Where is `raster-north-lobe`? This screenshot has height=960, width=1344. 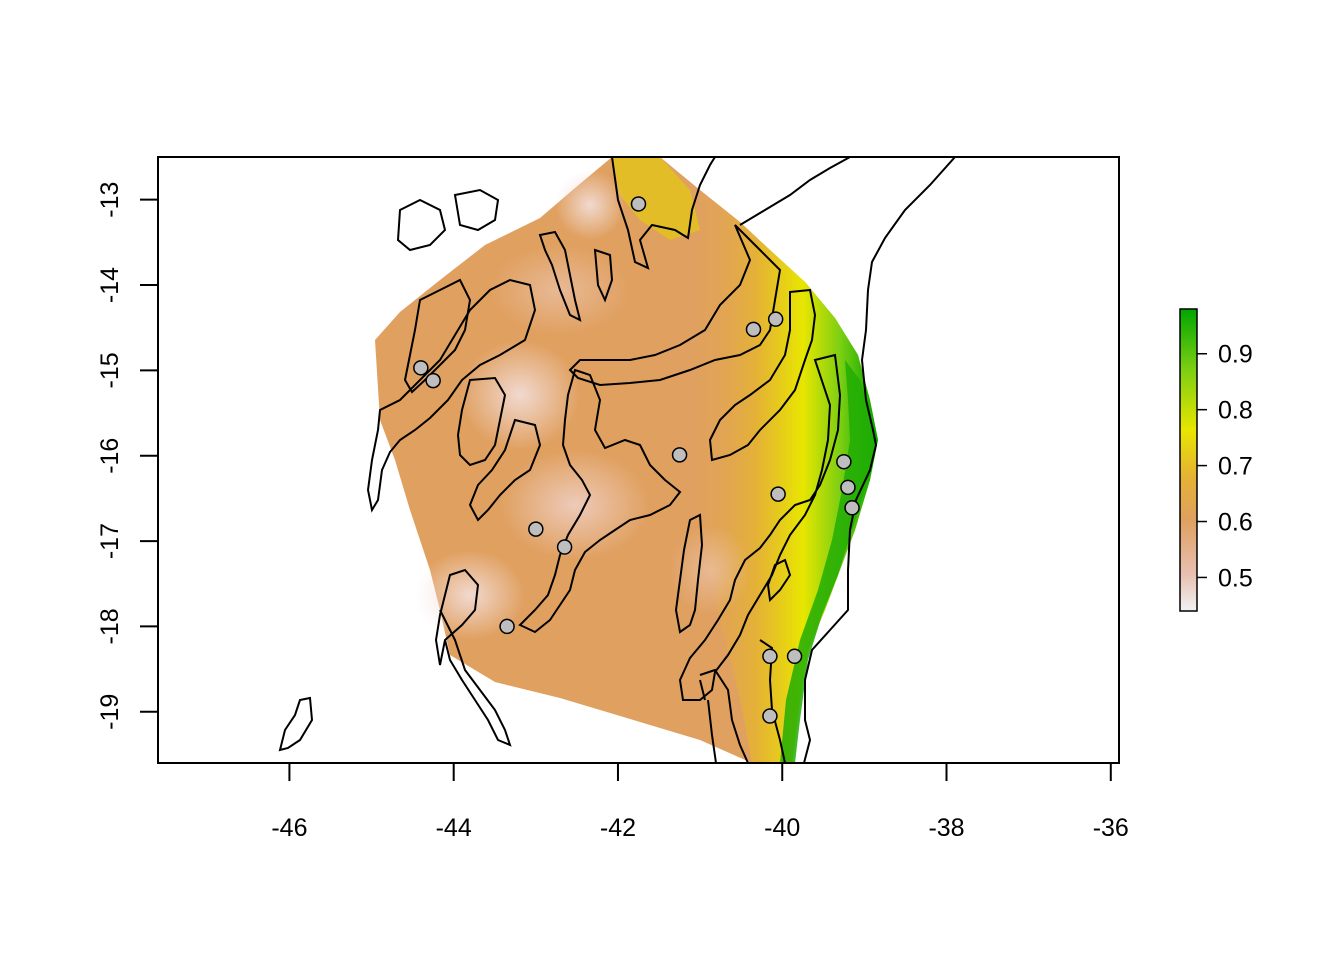 raster-north-lobe is located at coordinates (656, 198).